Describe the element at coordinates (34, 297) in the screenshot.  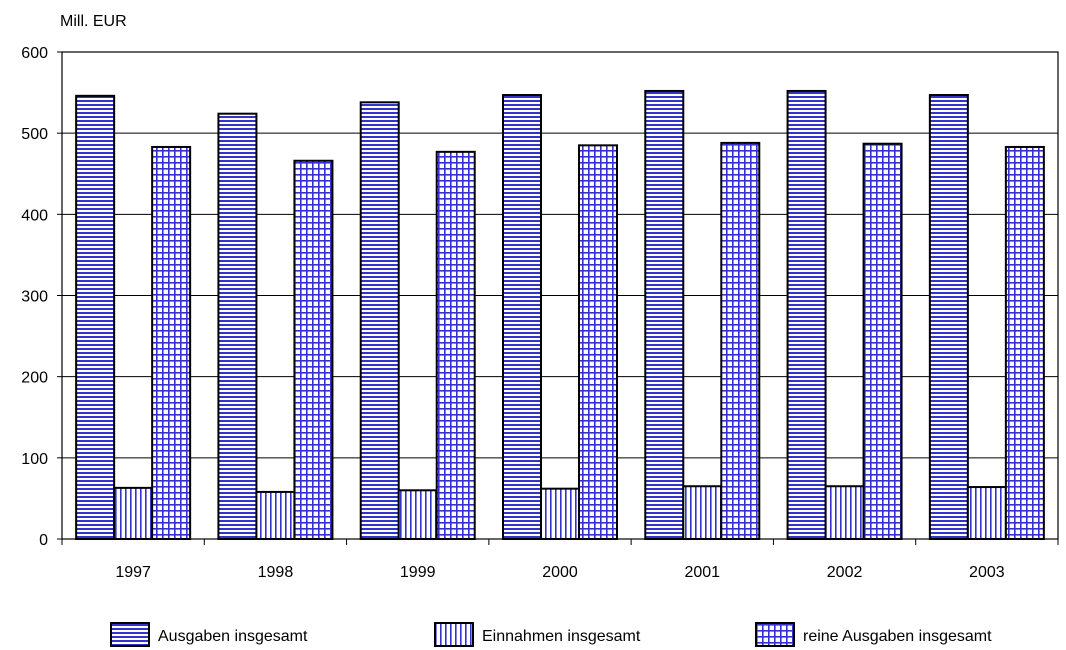
I see `y-tick-label: 300` at that location.